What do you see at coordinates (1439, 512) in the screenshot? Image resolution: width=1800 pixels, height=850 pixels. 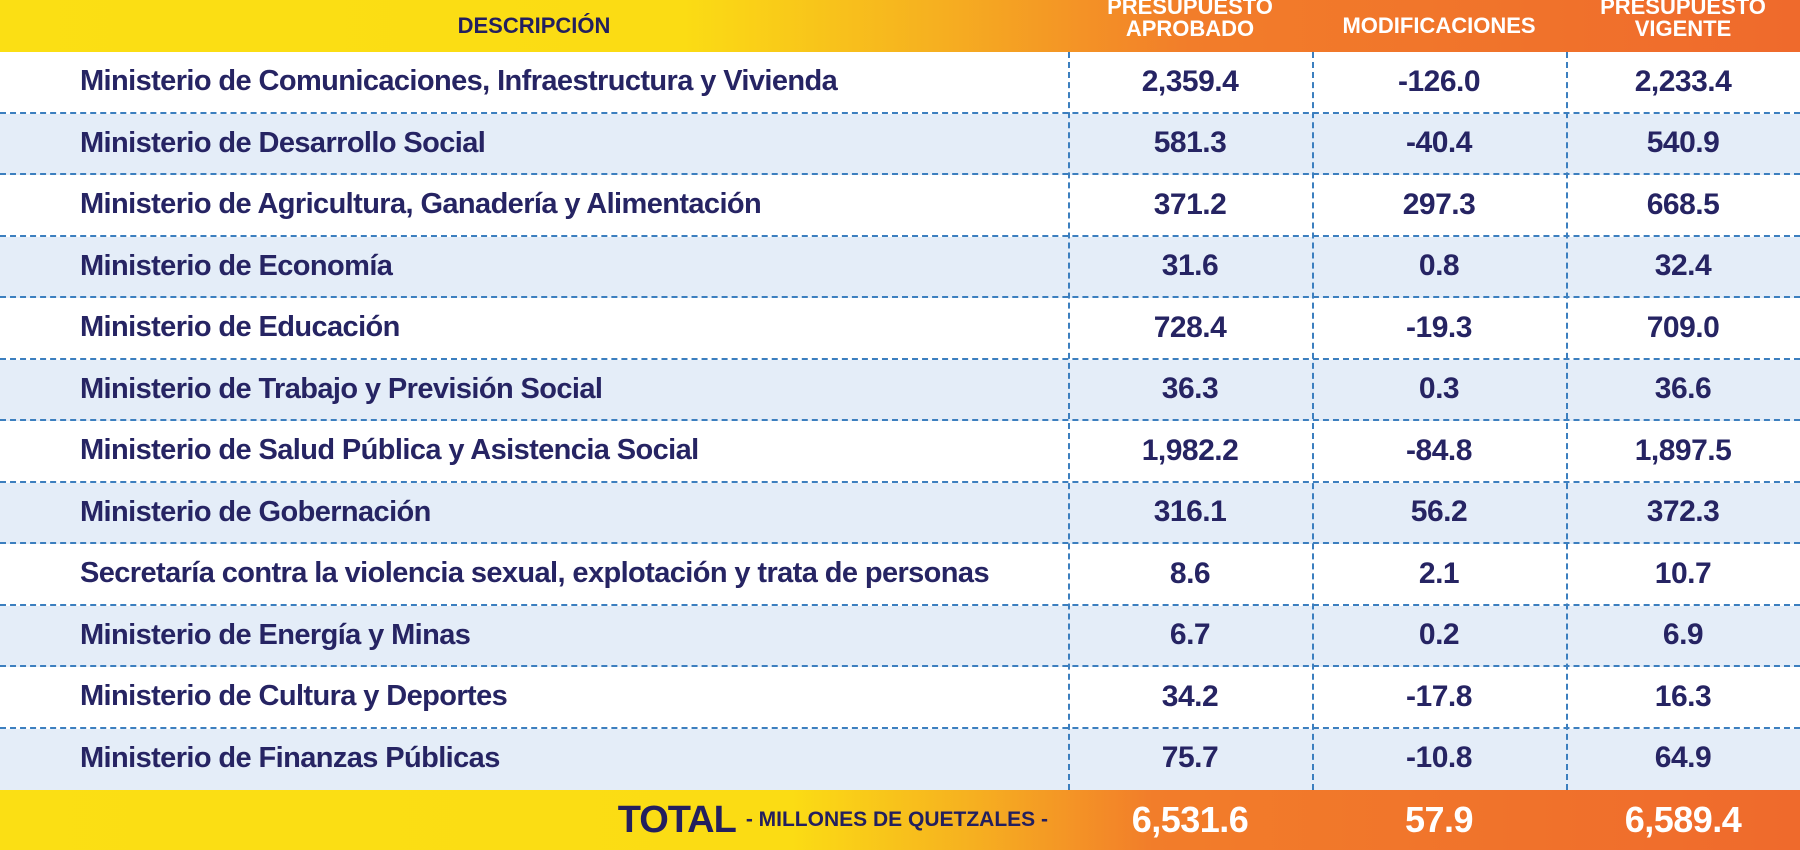 I see `row-modificaciones: 56.2` at bounding box center [1439, 512].